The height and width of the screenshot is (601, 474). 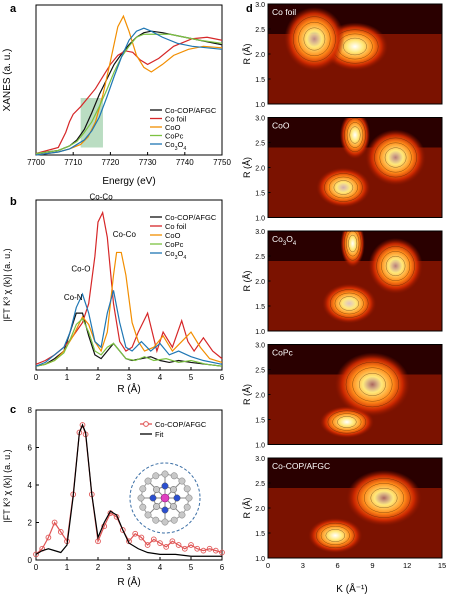 I want to click on x-tick-label: 9, so click(x=372, y=565).